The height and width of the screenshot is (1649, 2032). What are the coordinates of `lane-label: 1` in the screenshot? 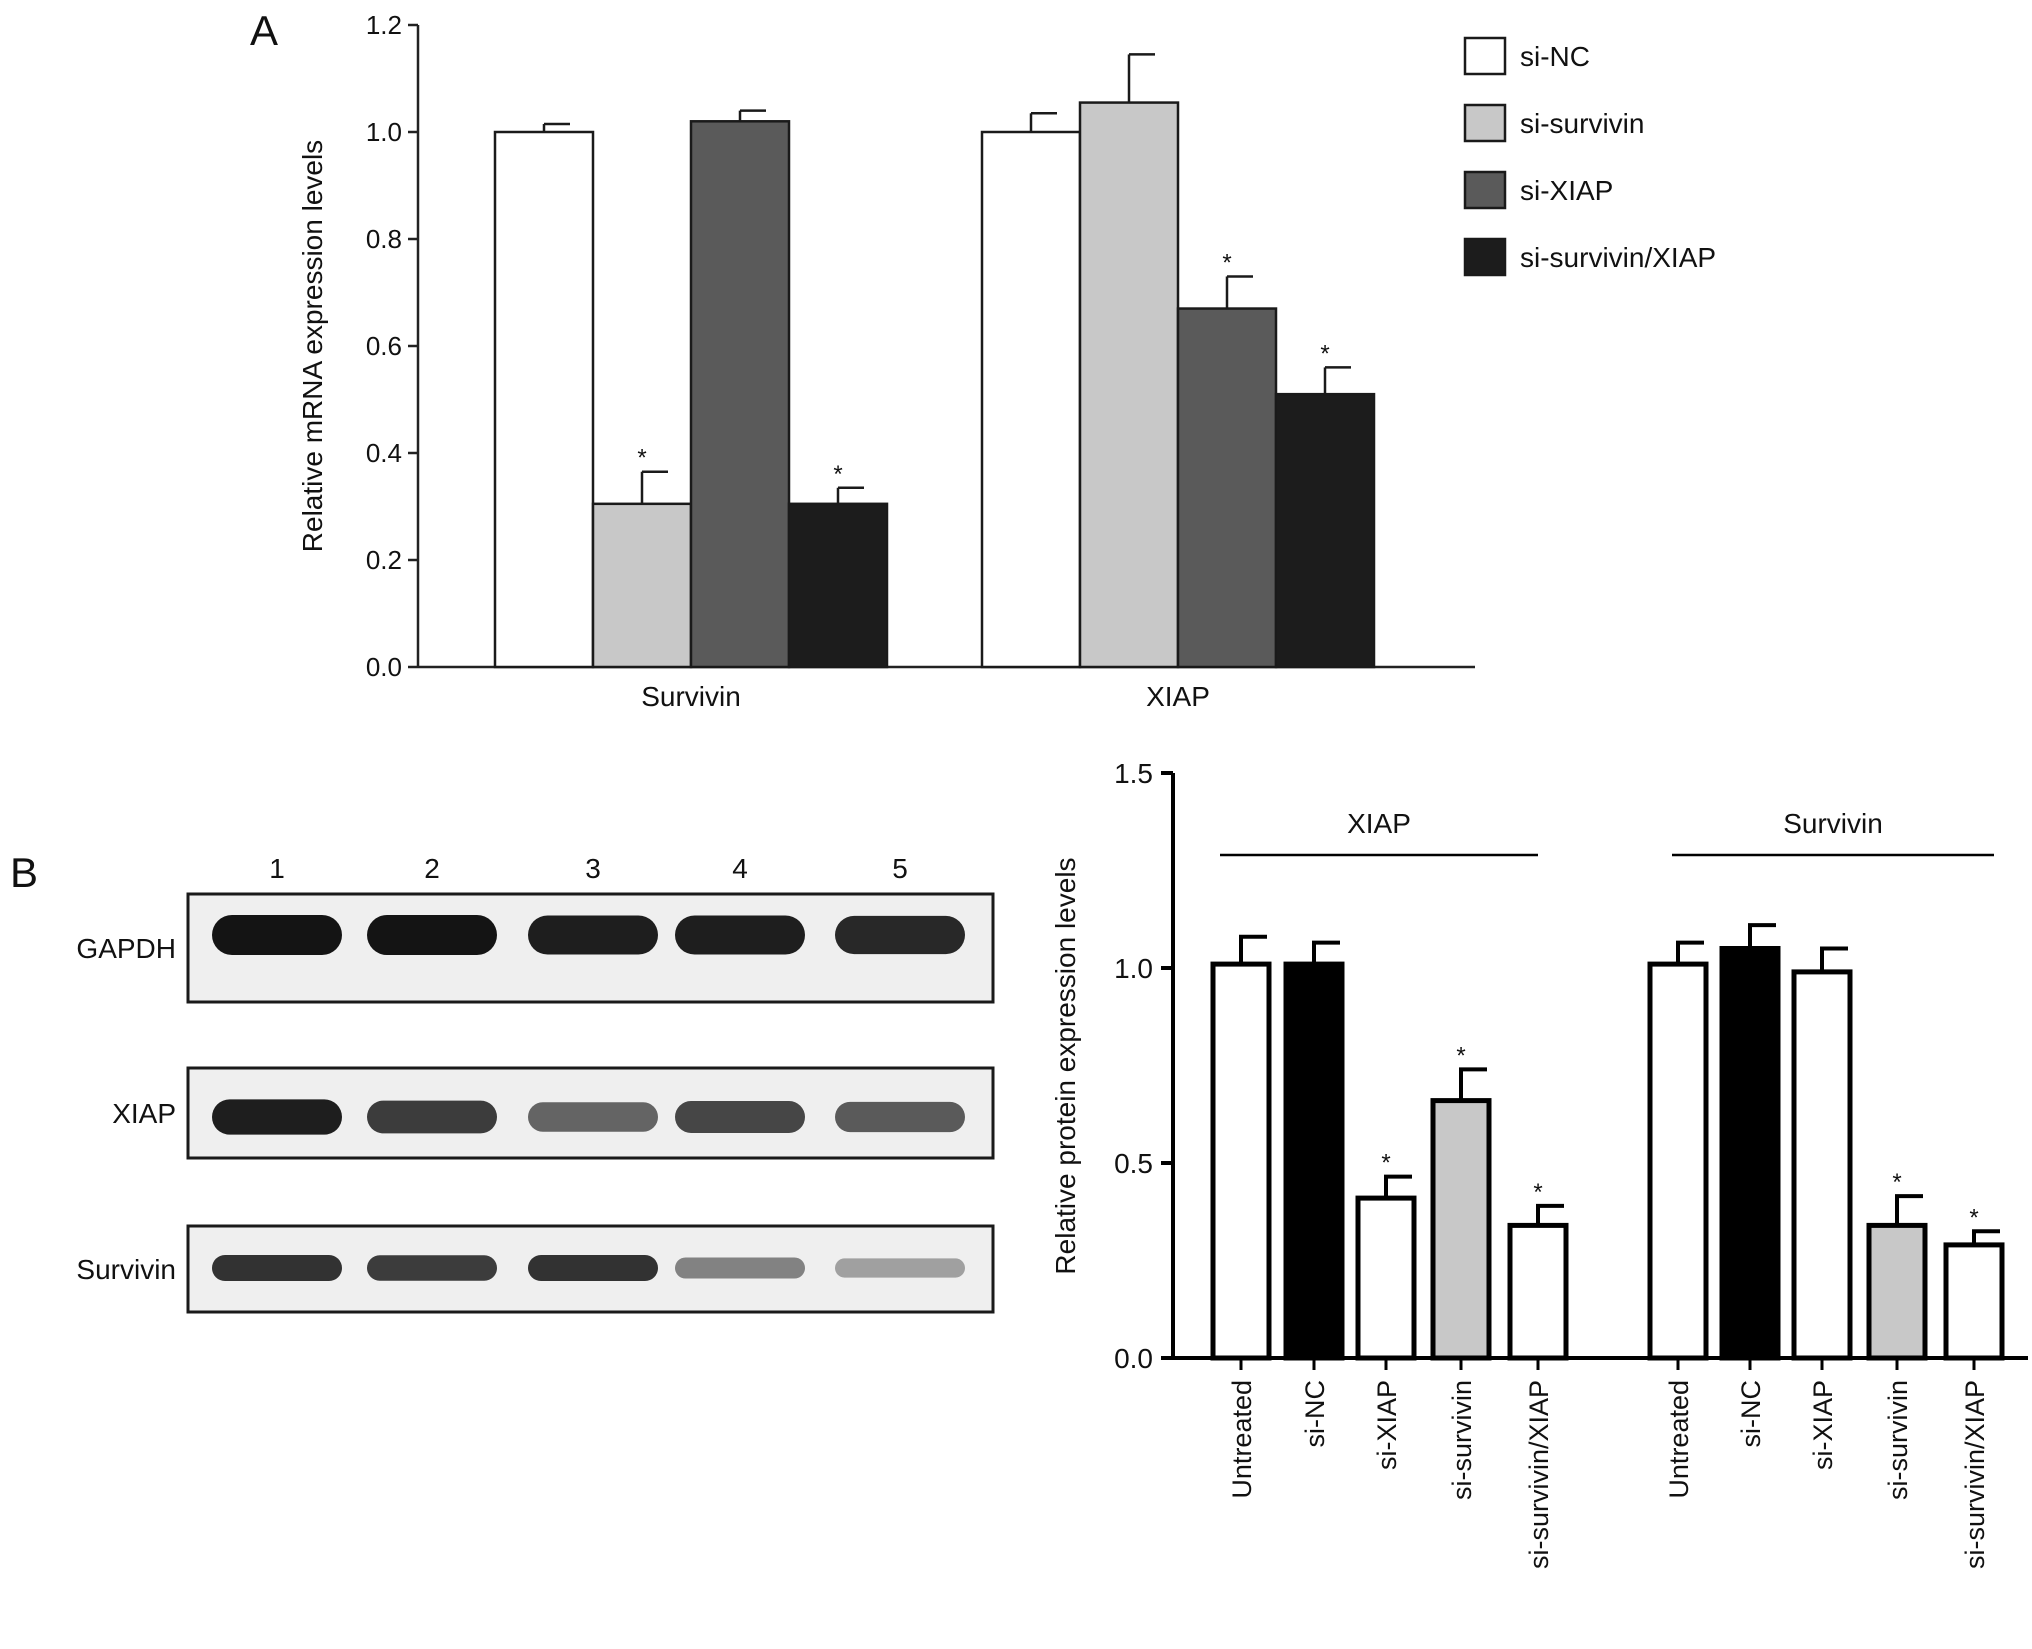 It's located at (277, 868).